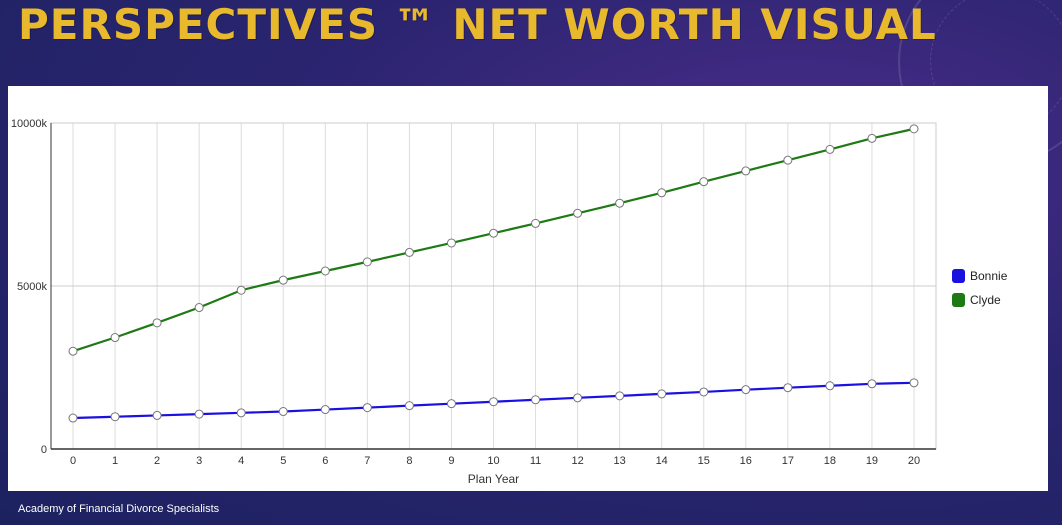  What do you see at coordinates (199, 461) in the screenshot?
I see `x-tick-label: 3` at bounding box center [199, 461].